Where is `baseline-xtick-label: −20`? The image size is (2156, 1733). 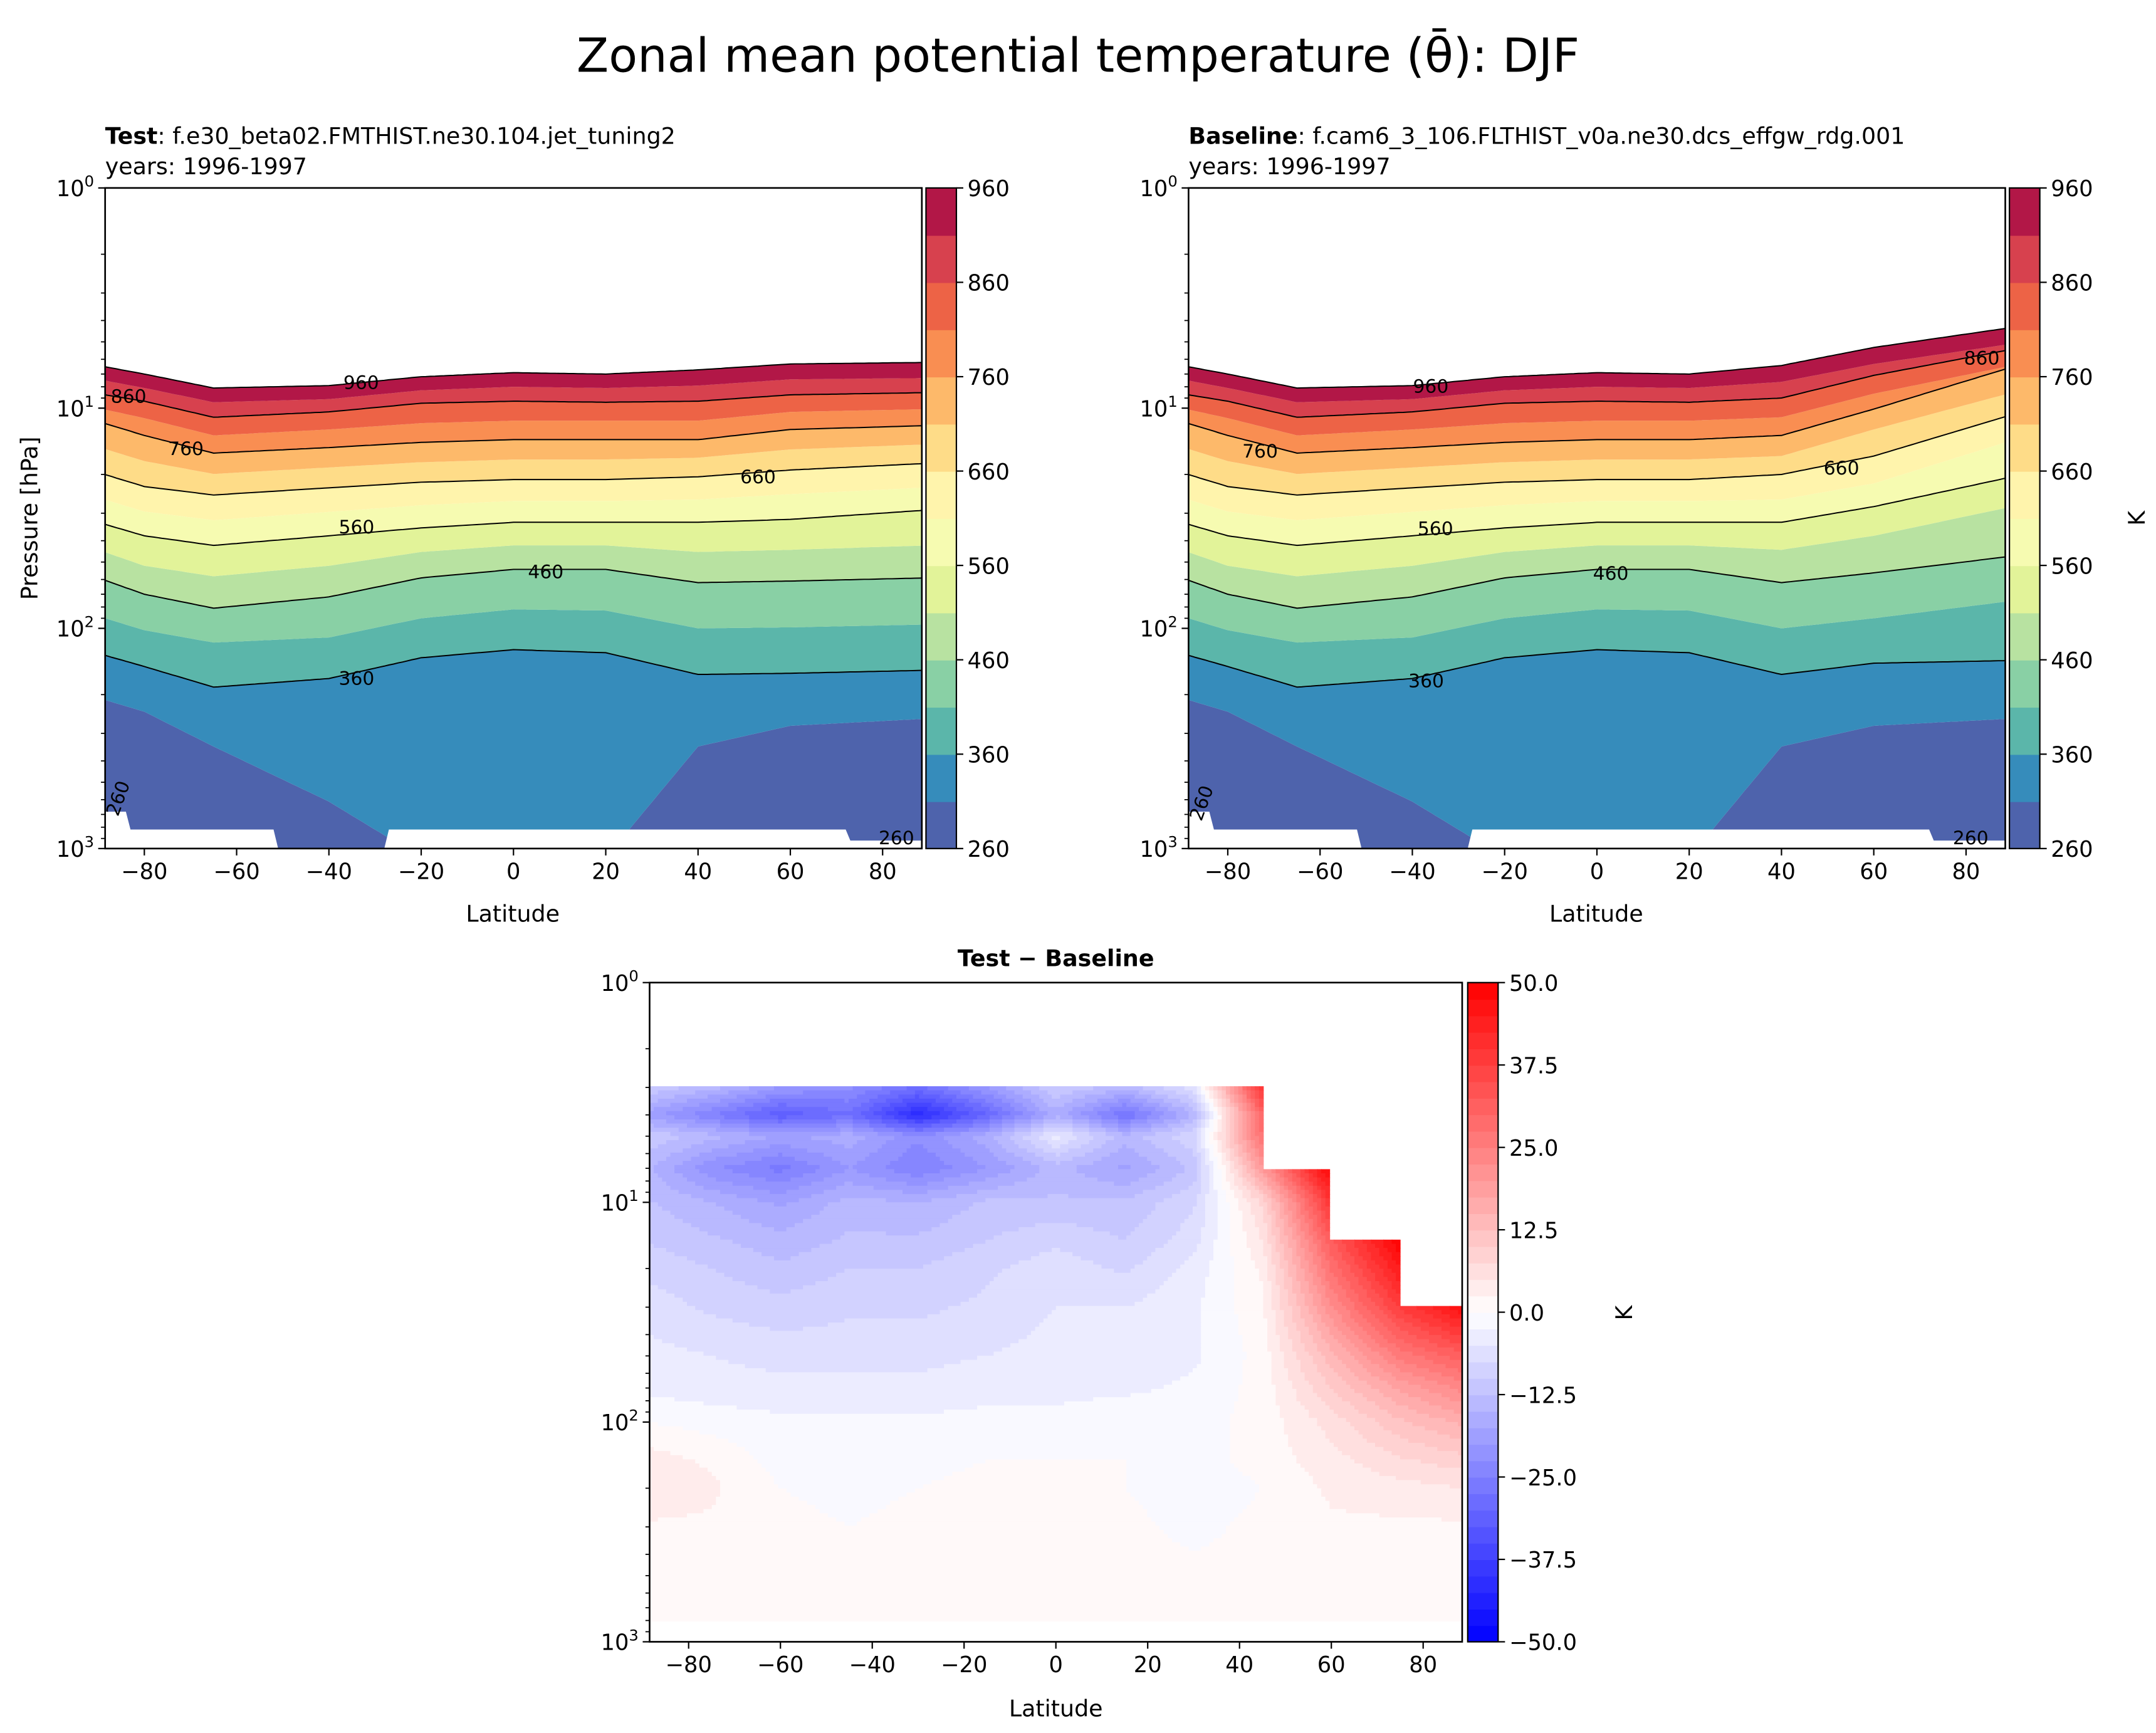 baseline-xtick-label: −20 is located at coordinates (1504, 871).